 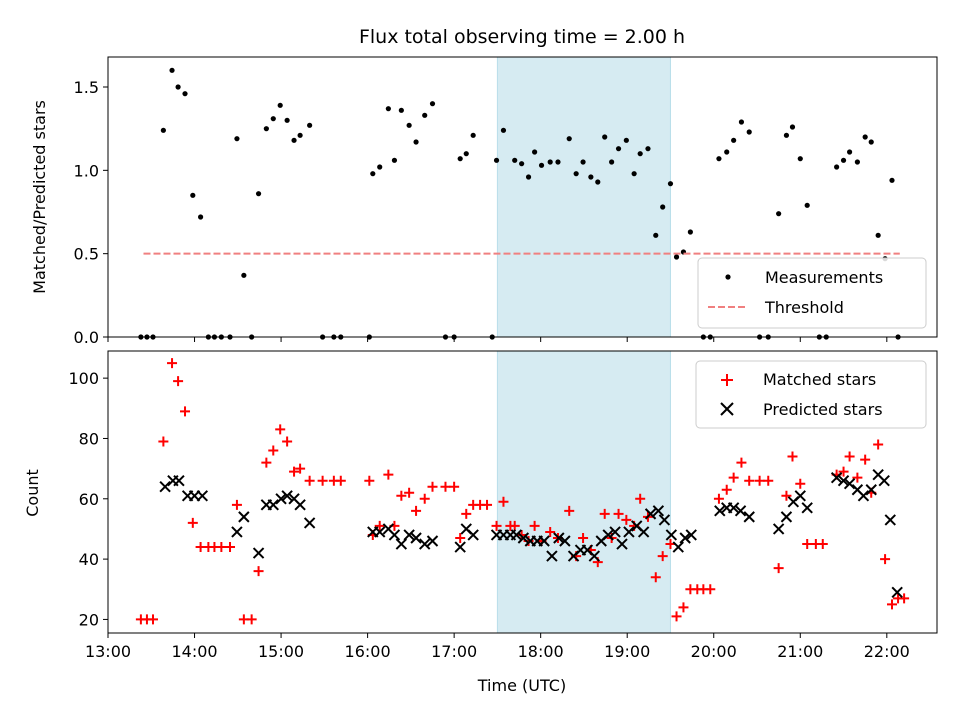 I want to click on highlight-span, so click(x=583, y=197).